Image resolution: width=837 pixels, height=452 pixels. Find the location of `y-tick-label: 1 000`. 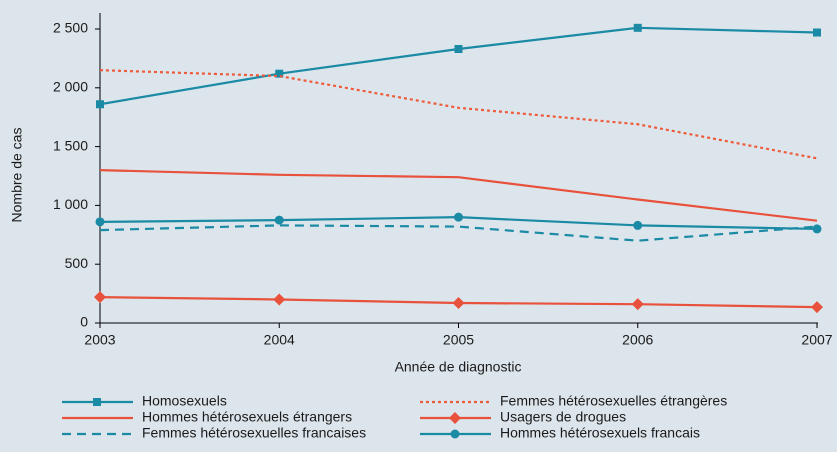

y-tick-label: 1 000 is located at coordinates (70, 204).